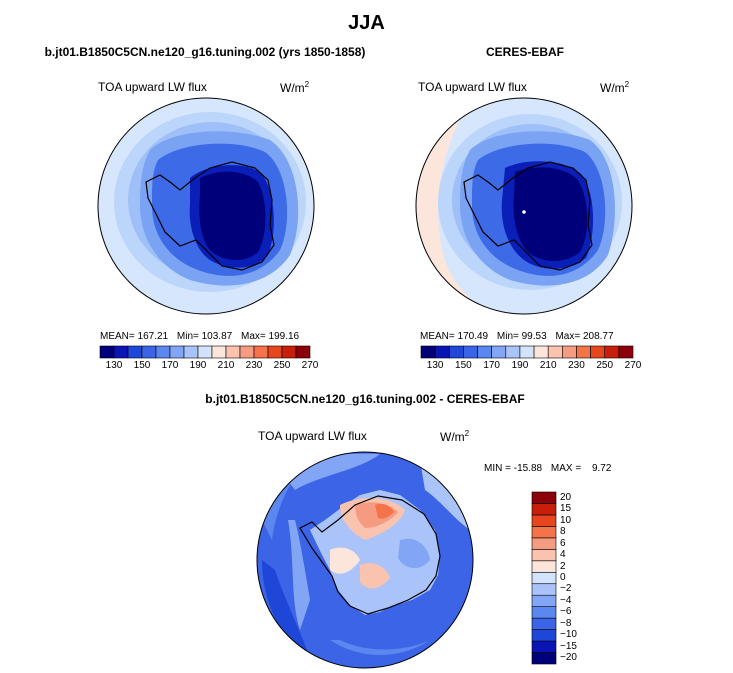  What do you see at coordinates (366, 23) in the screenshot?
I see `figure-title: JJA` at bounding box center [366, 23].